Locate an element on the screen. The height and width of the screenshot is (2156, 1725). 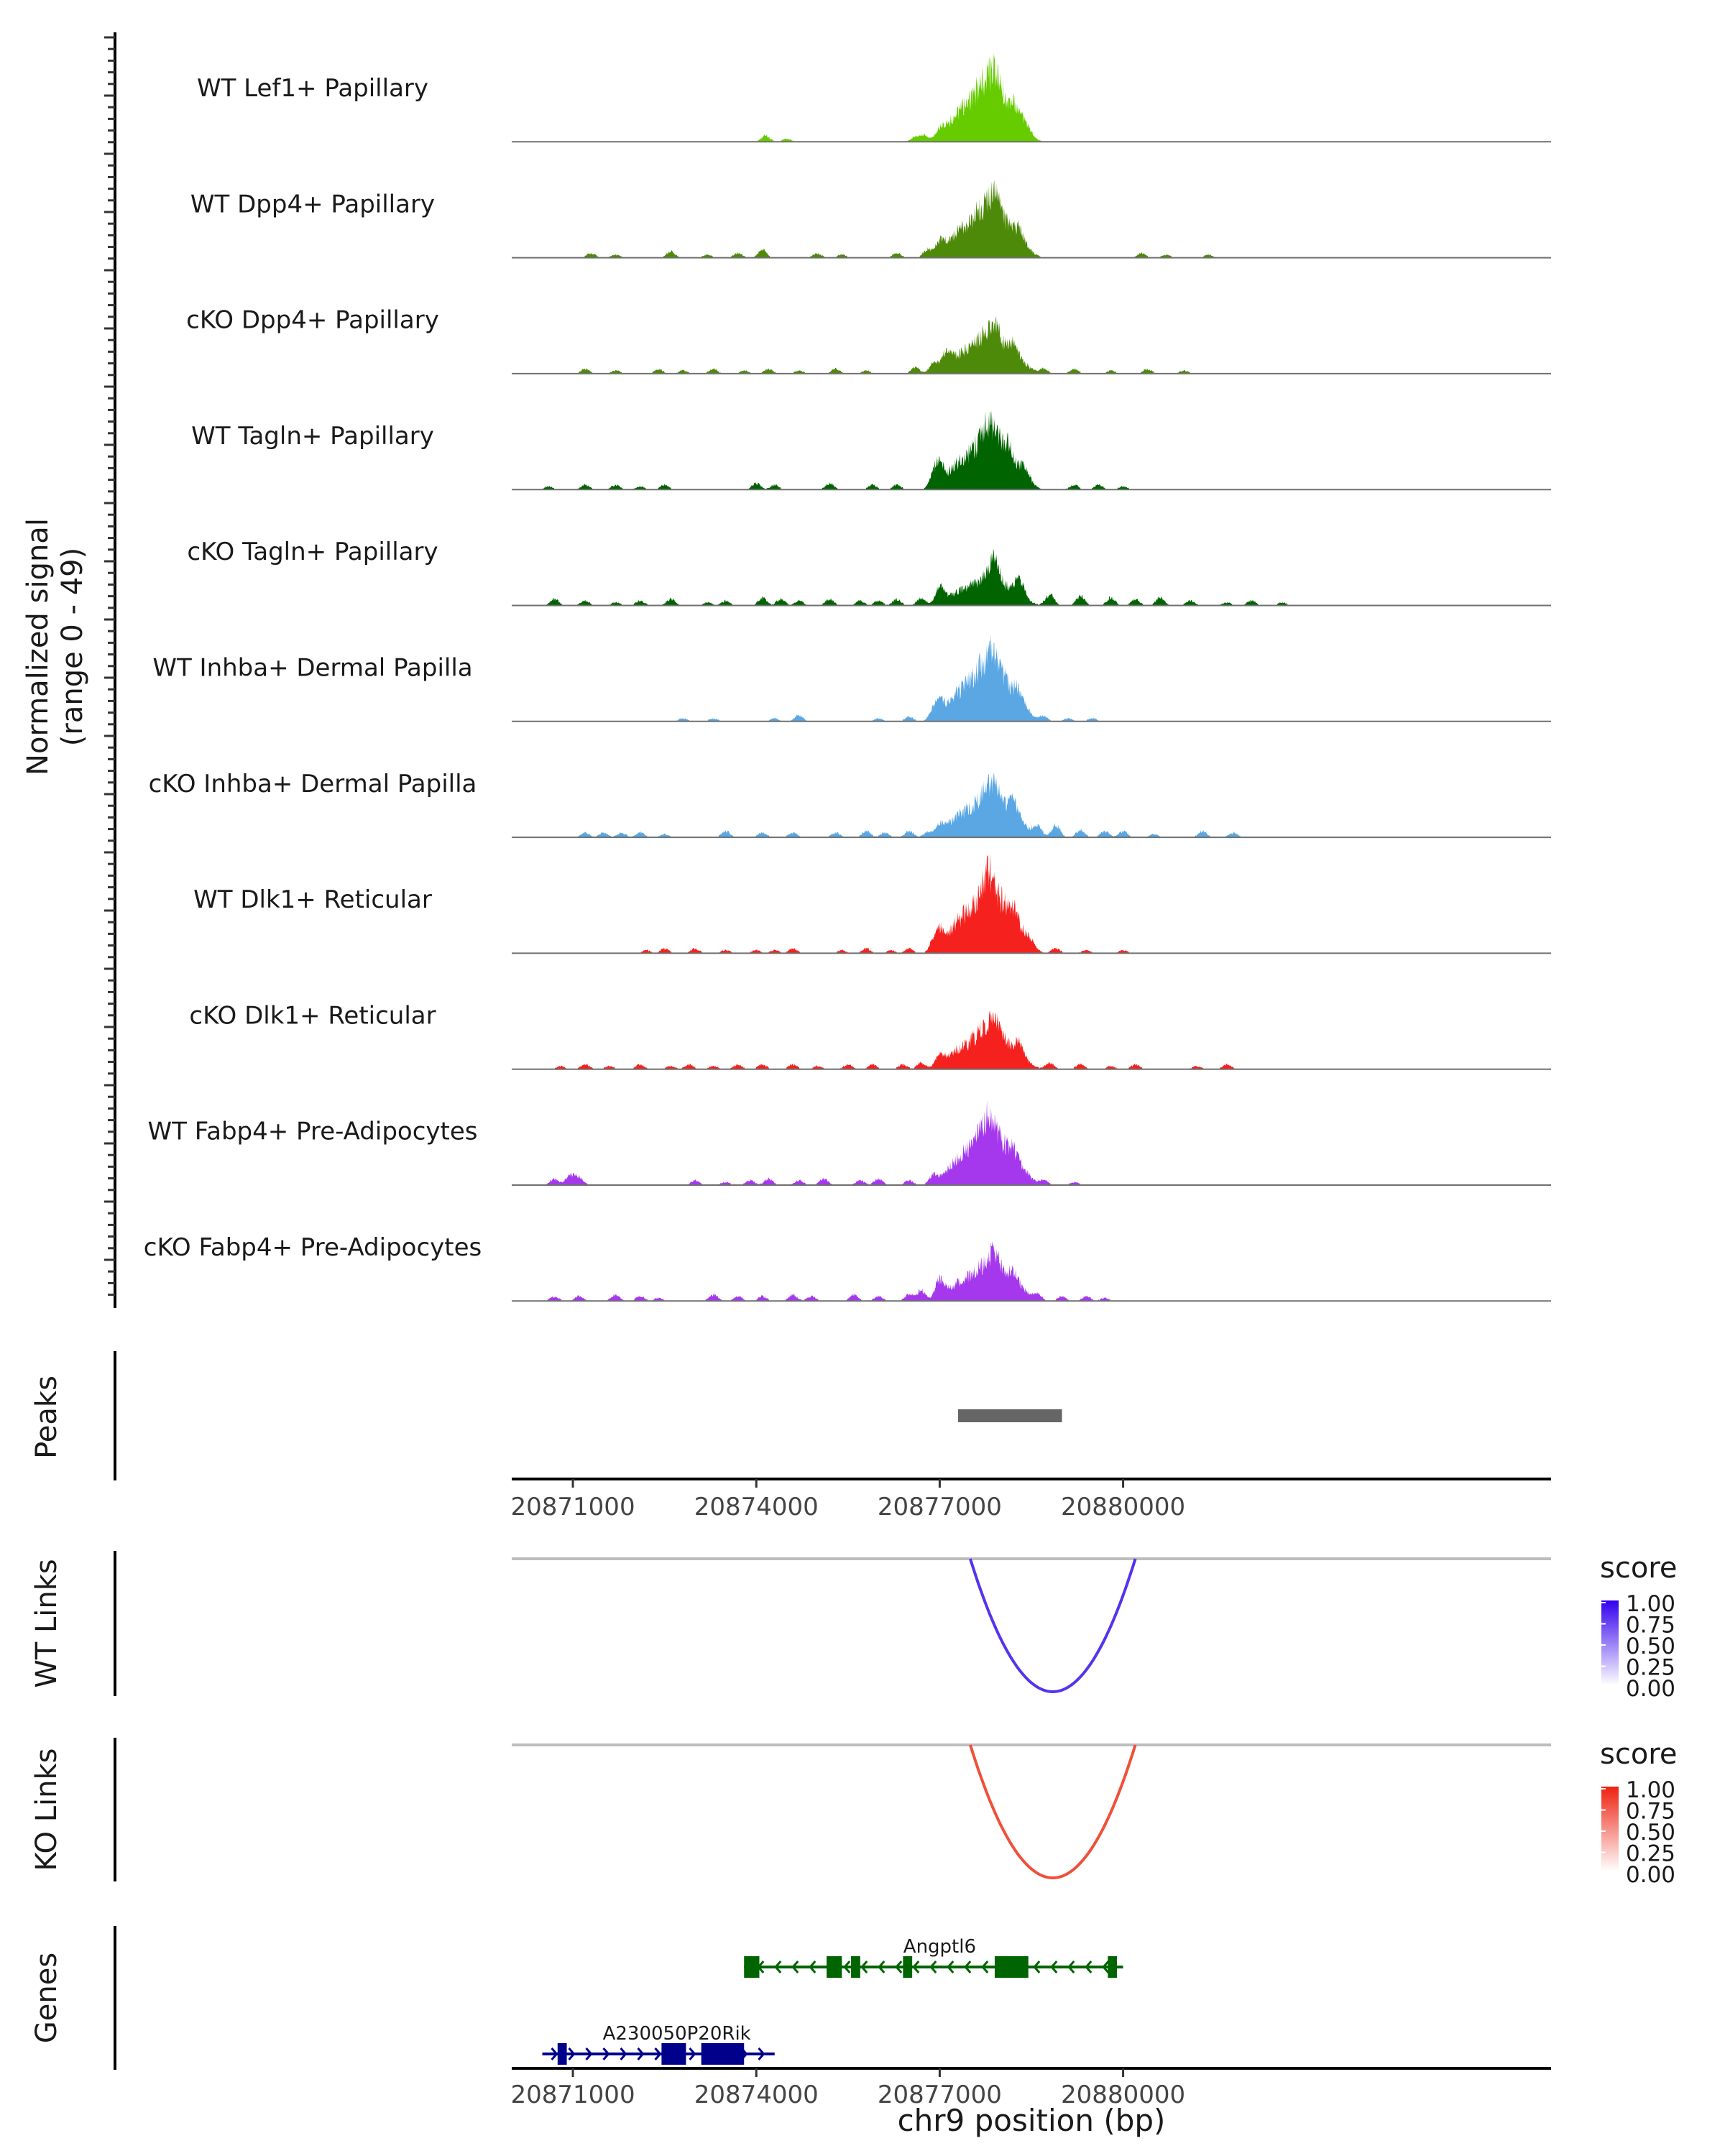
track-label: WT Inhba+ Dermal Papilla is located at coordinates (312, 668).